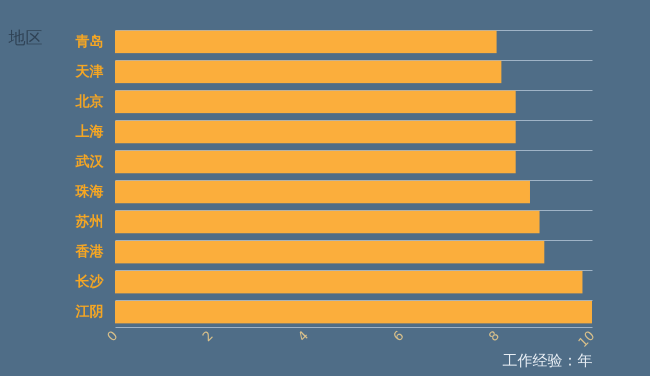 Image resolution: width=650 pixels, height=376 pixels. I want to click on y-tick-label: 天津, so click(89, 72).